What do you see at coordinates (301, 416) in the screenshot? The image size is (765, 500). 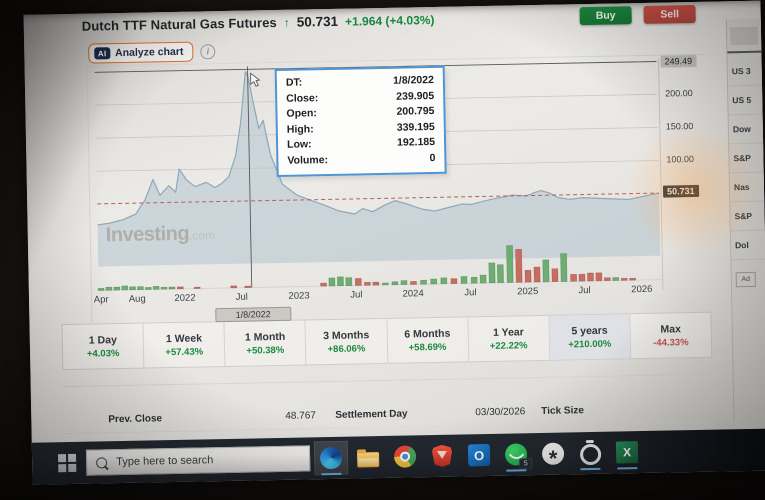 I see `stat-value: 48.767` at bounding box center [301, 416].